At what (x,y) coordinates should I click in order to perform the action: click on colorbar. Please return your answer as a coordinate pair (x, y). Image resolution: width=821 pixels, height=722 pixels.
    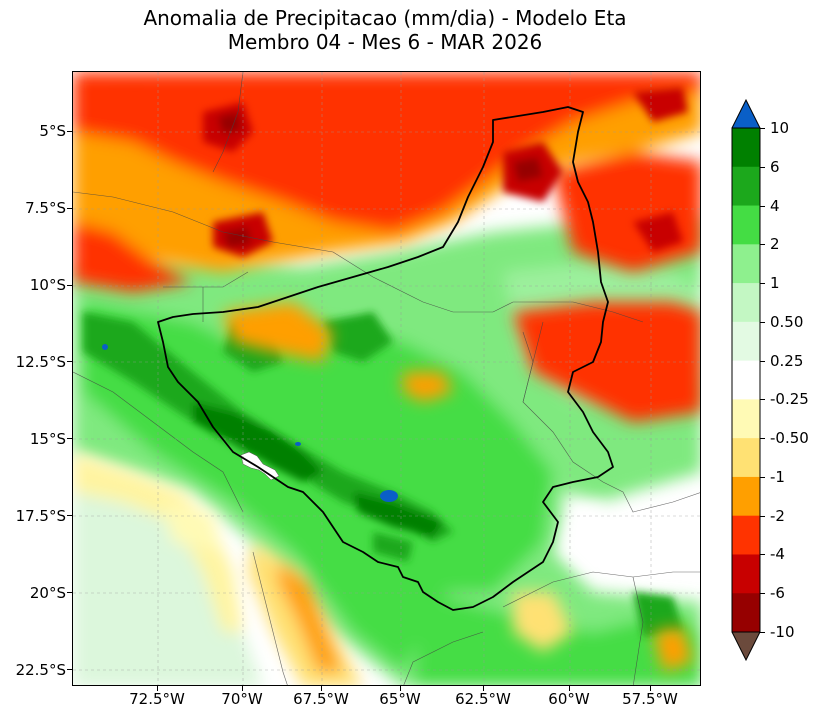
    Looking at the image, I should click on (746, 380).